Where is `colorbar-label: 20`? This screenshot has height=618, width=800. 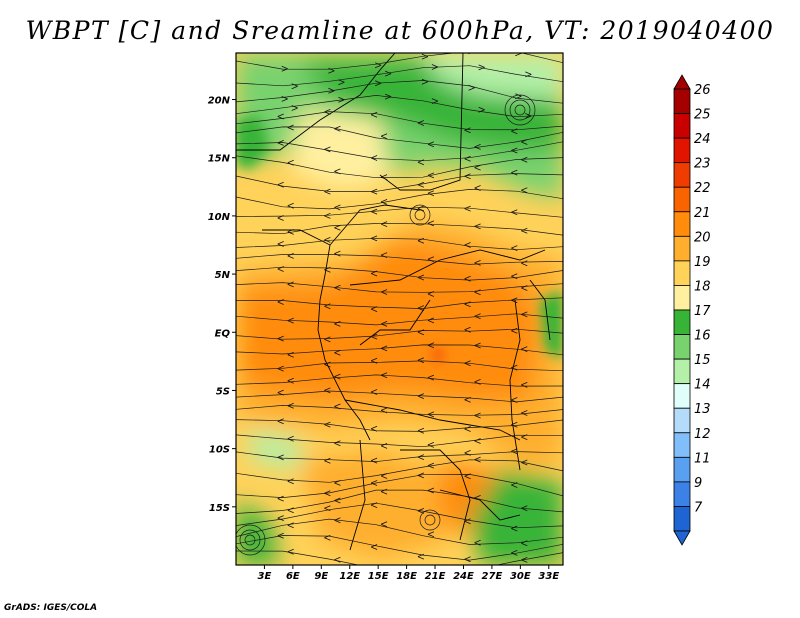 colorbar-label: 20 is located at coordinates (702, 237).